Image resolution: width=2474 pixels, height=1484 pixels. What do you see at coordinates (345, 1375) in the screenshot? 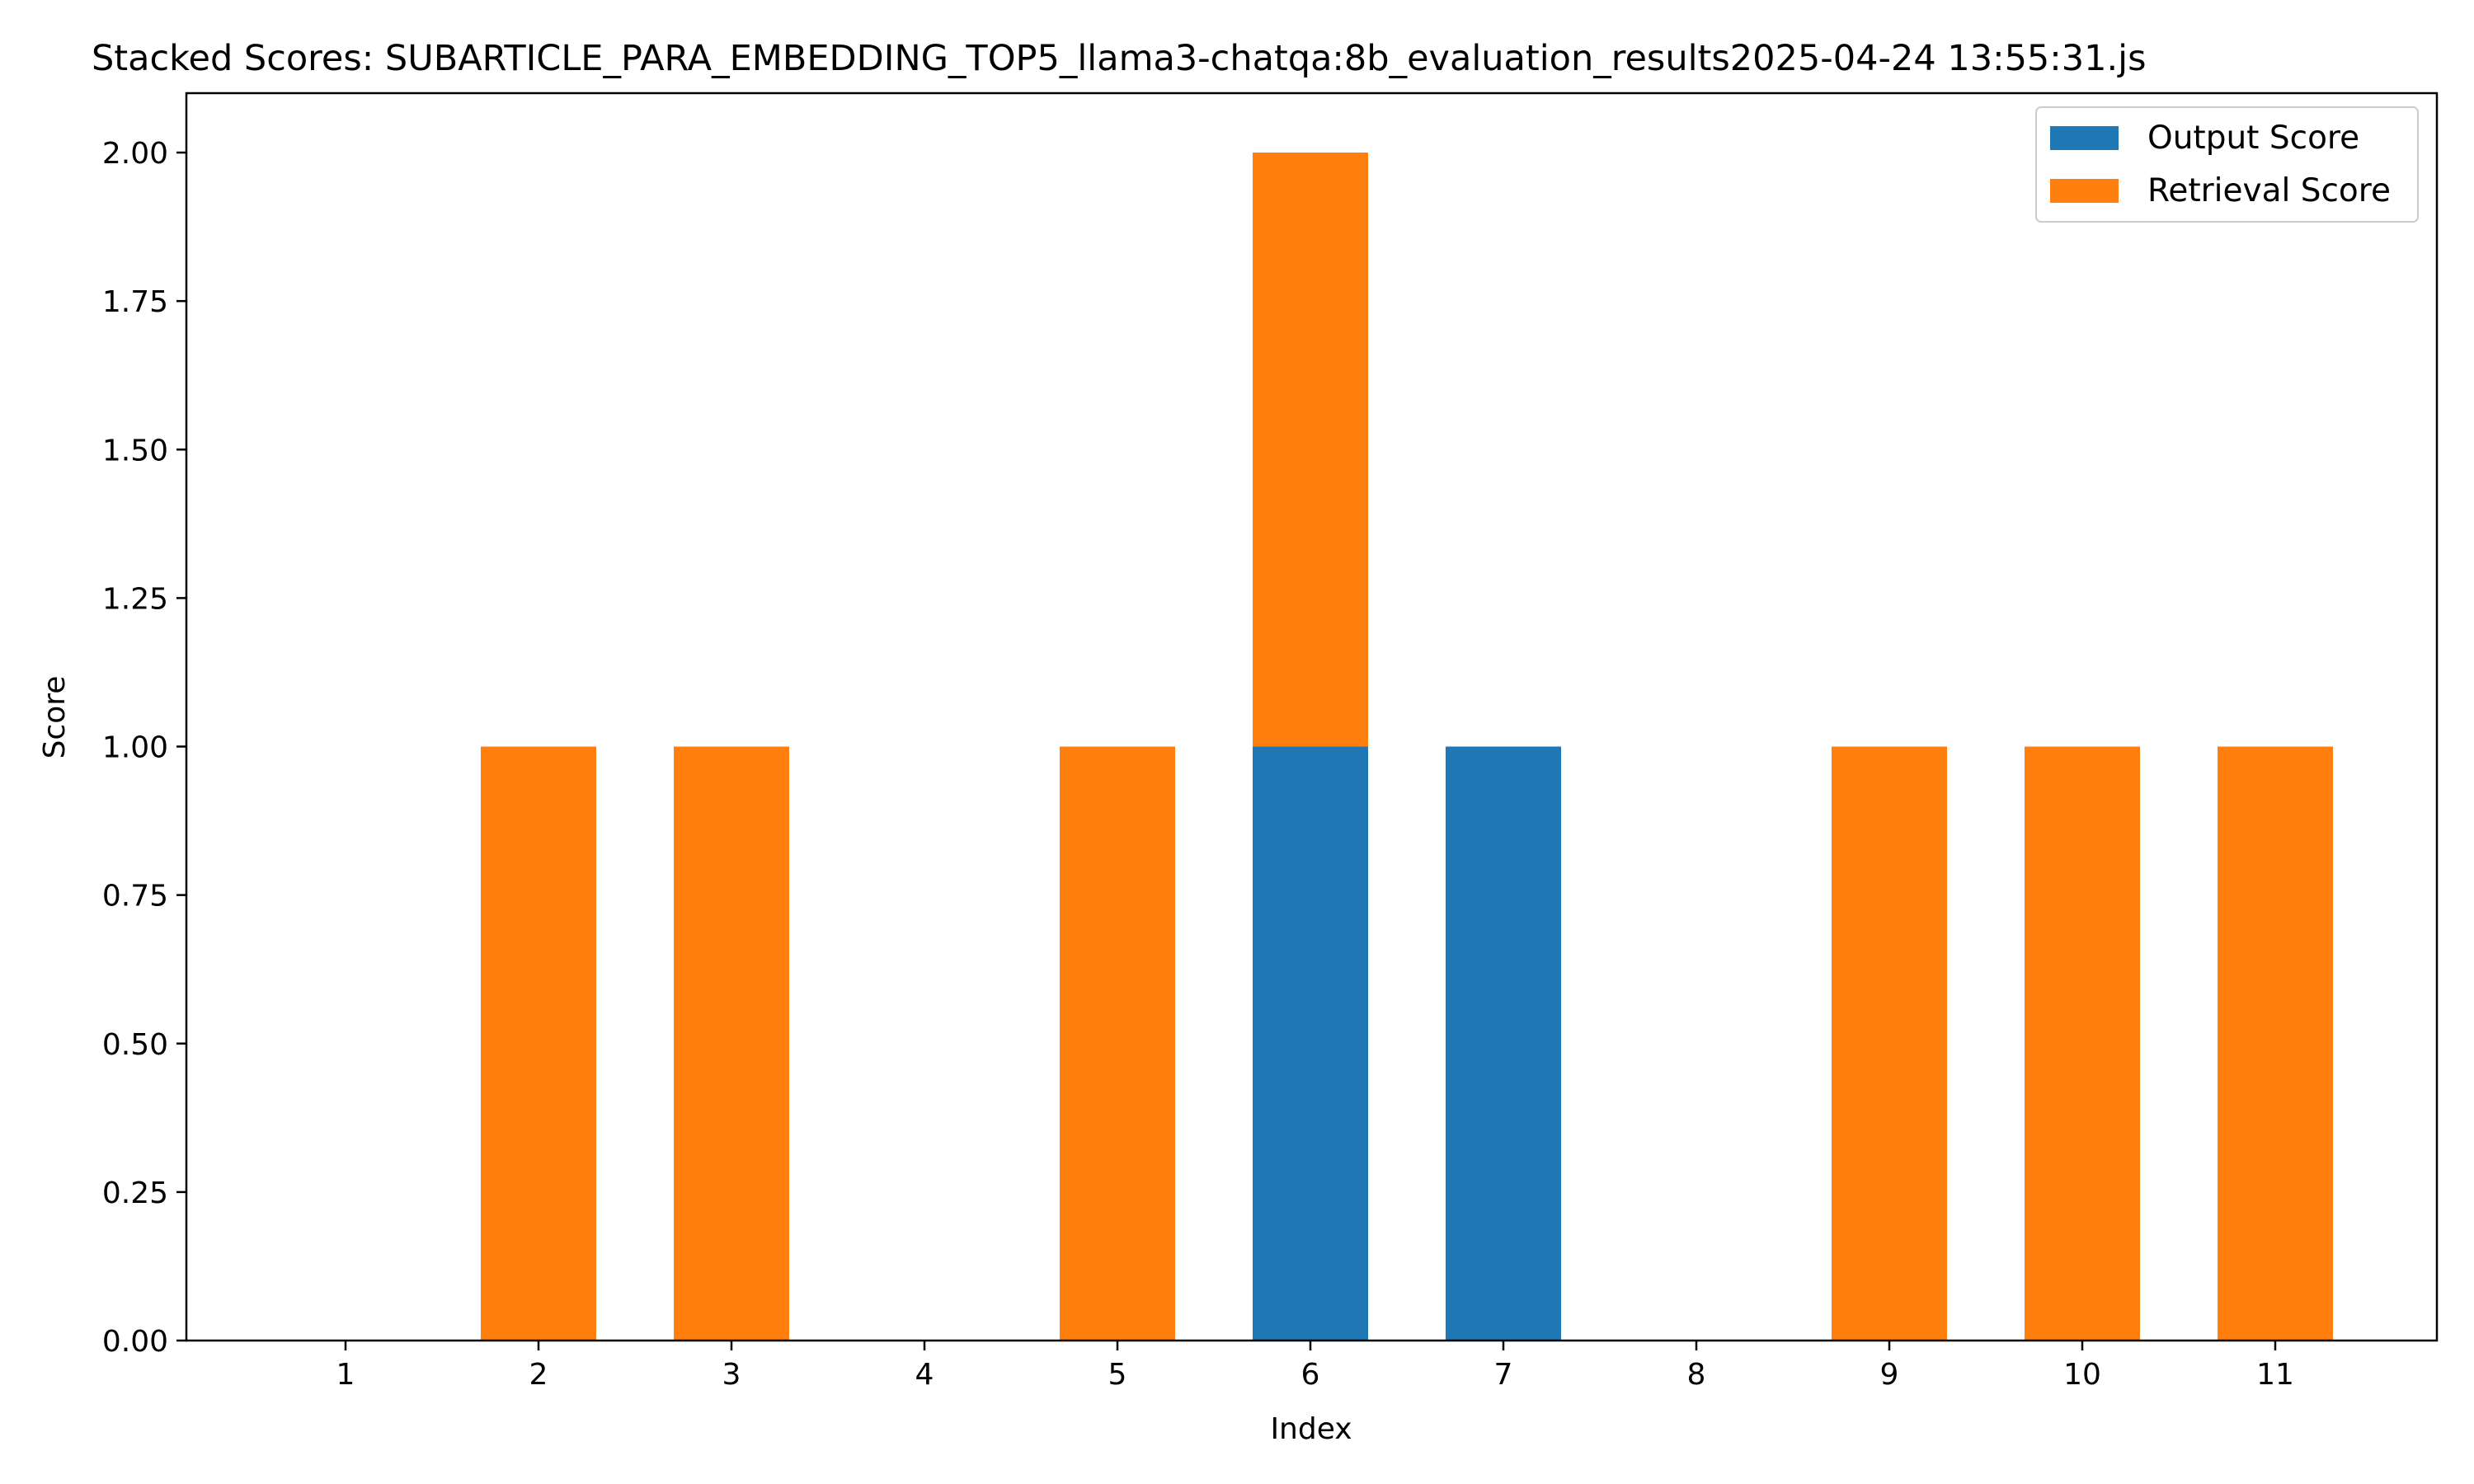
I see `x-tick-label: 1` at bounding box center [345, 1375].